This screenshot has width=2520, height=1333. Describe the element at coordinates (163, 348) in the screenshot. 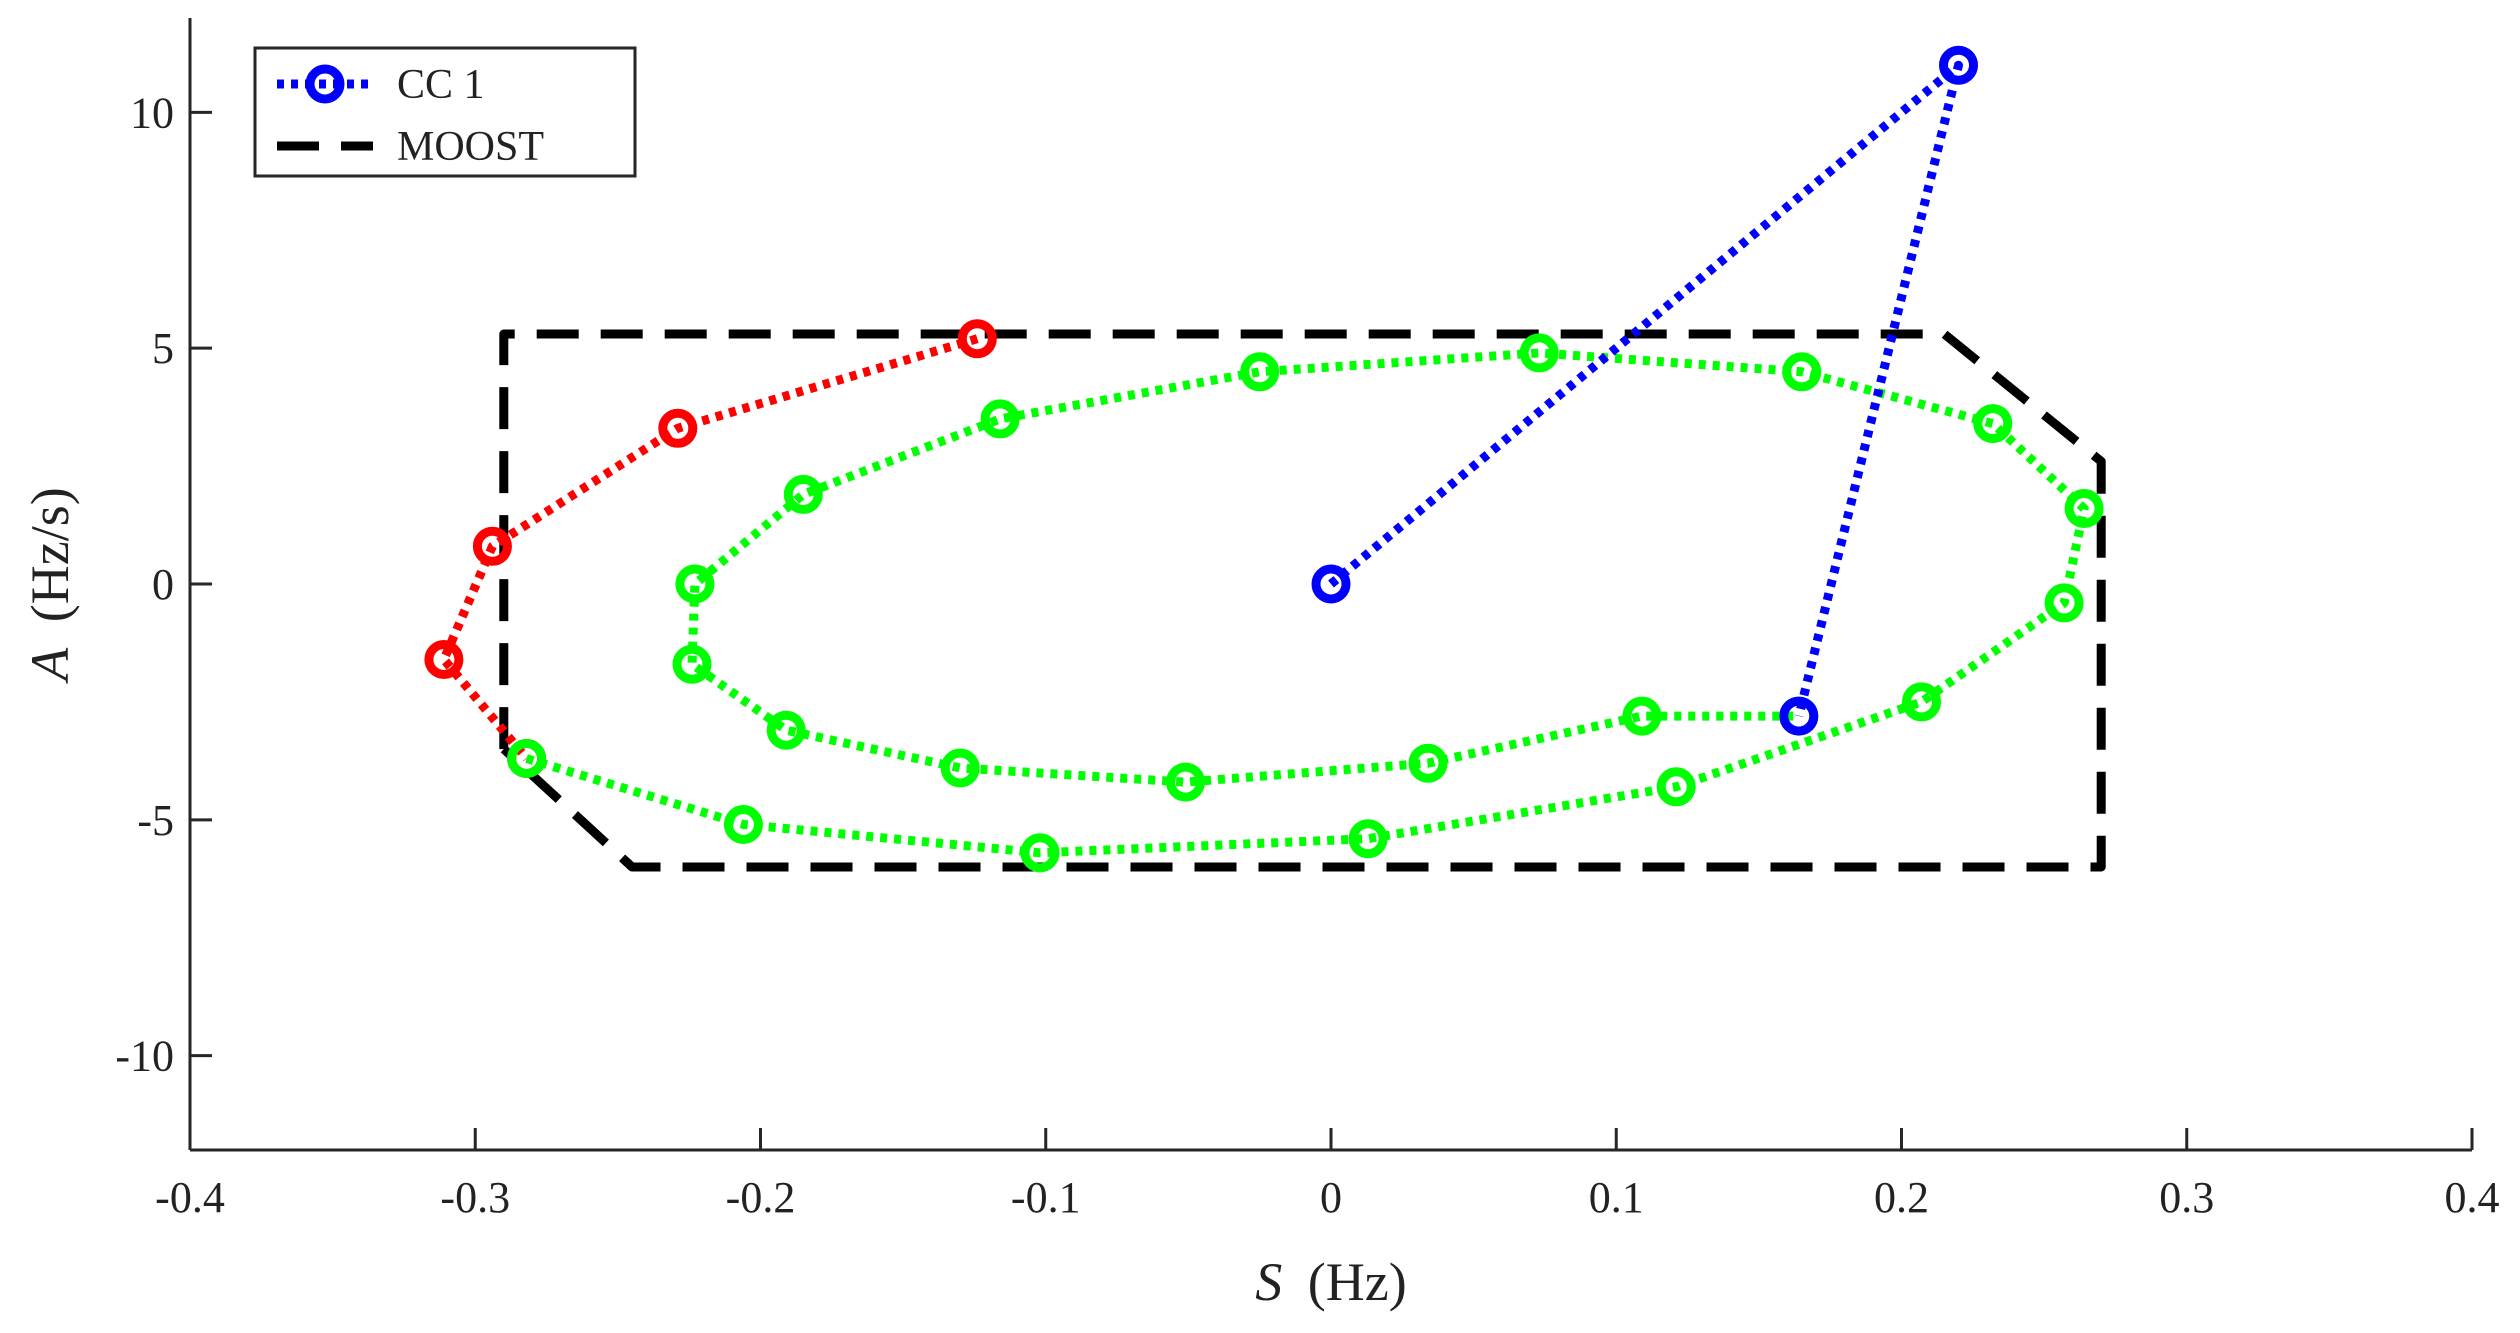

I see `y-tick-label: 5` at that location.